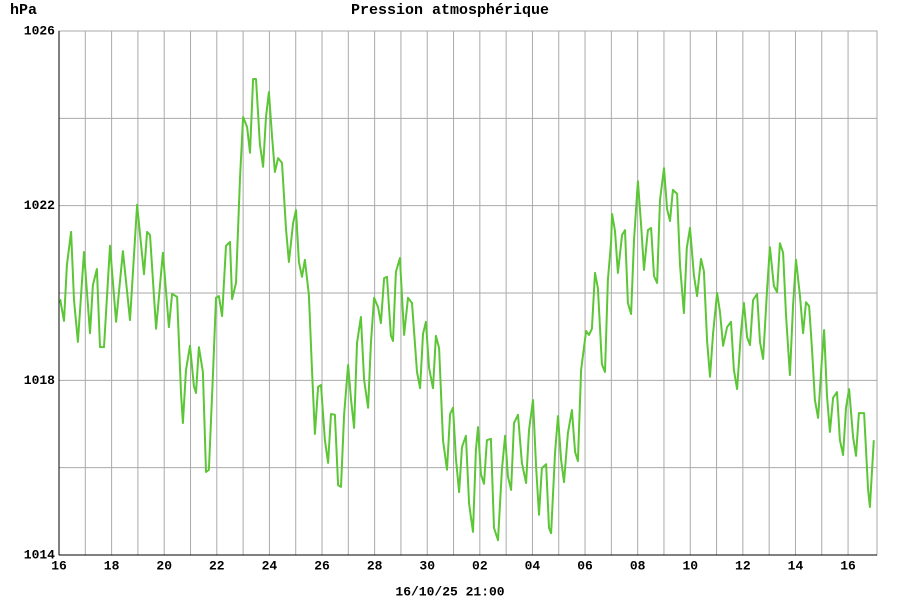  Describe the element at coordinates (270, 565) in the screenshot. I see `x-tick-label: 24` at that location.